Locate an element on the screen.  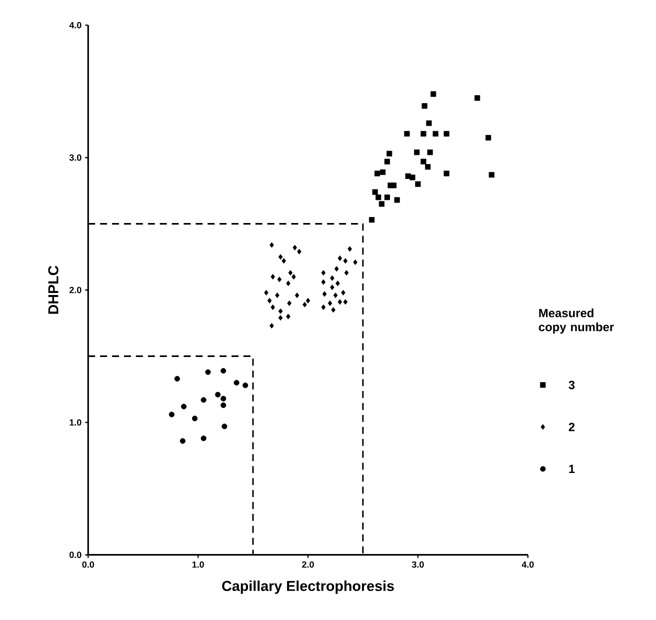
y-tick-label: 2.0 is located at coordinates (75, 290).